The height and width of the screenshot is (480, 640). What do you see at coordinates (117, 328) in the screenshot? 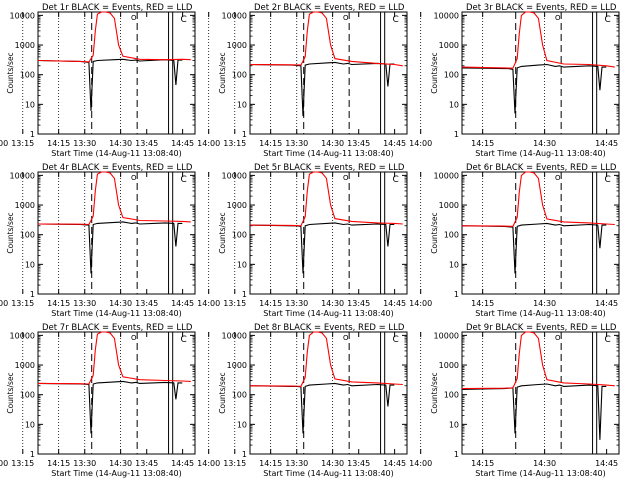
I see `panel-title: Det 7r BLACK = Events, RED = LLD` at bounding box center [117, 328].